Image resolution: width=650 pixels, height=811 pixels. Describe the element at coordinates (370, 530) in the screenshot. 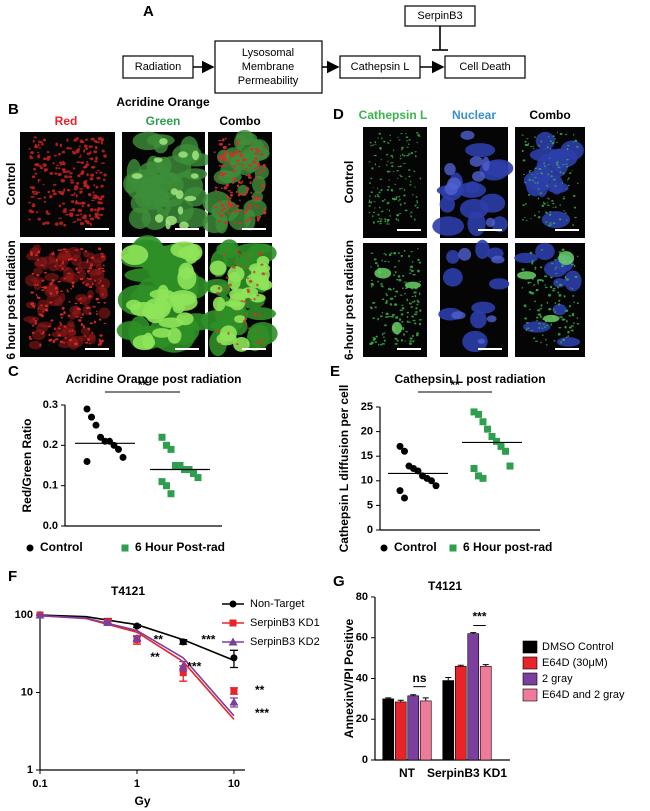

I see `y-tick-label: 0` at that location.